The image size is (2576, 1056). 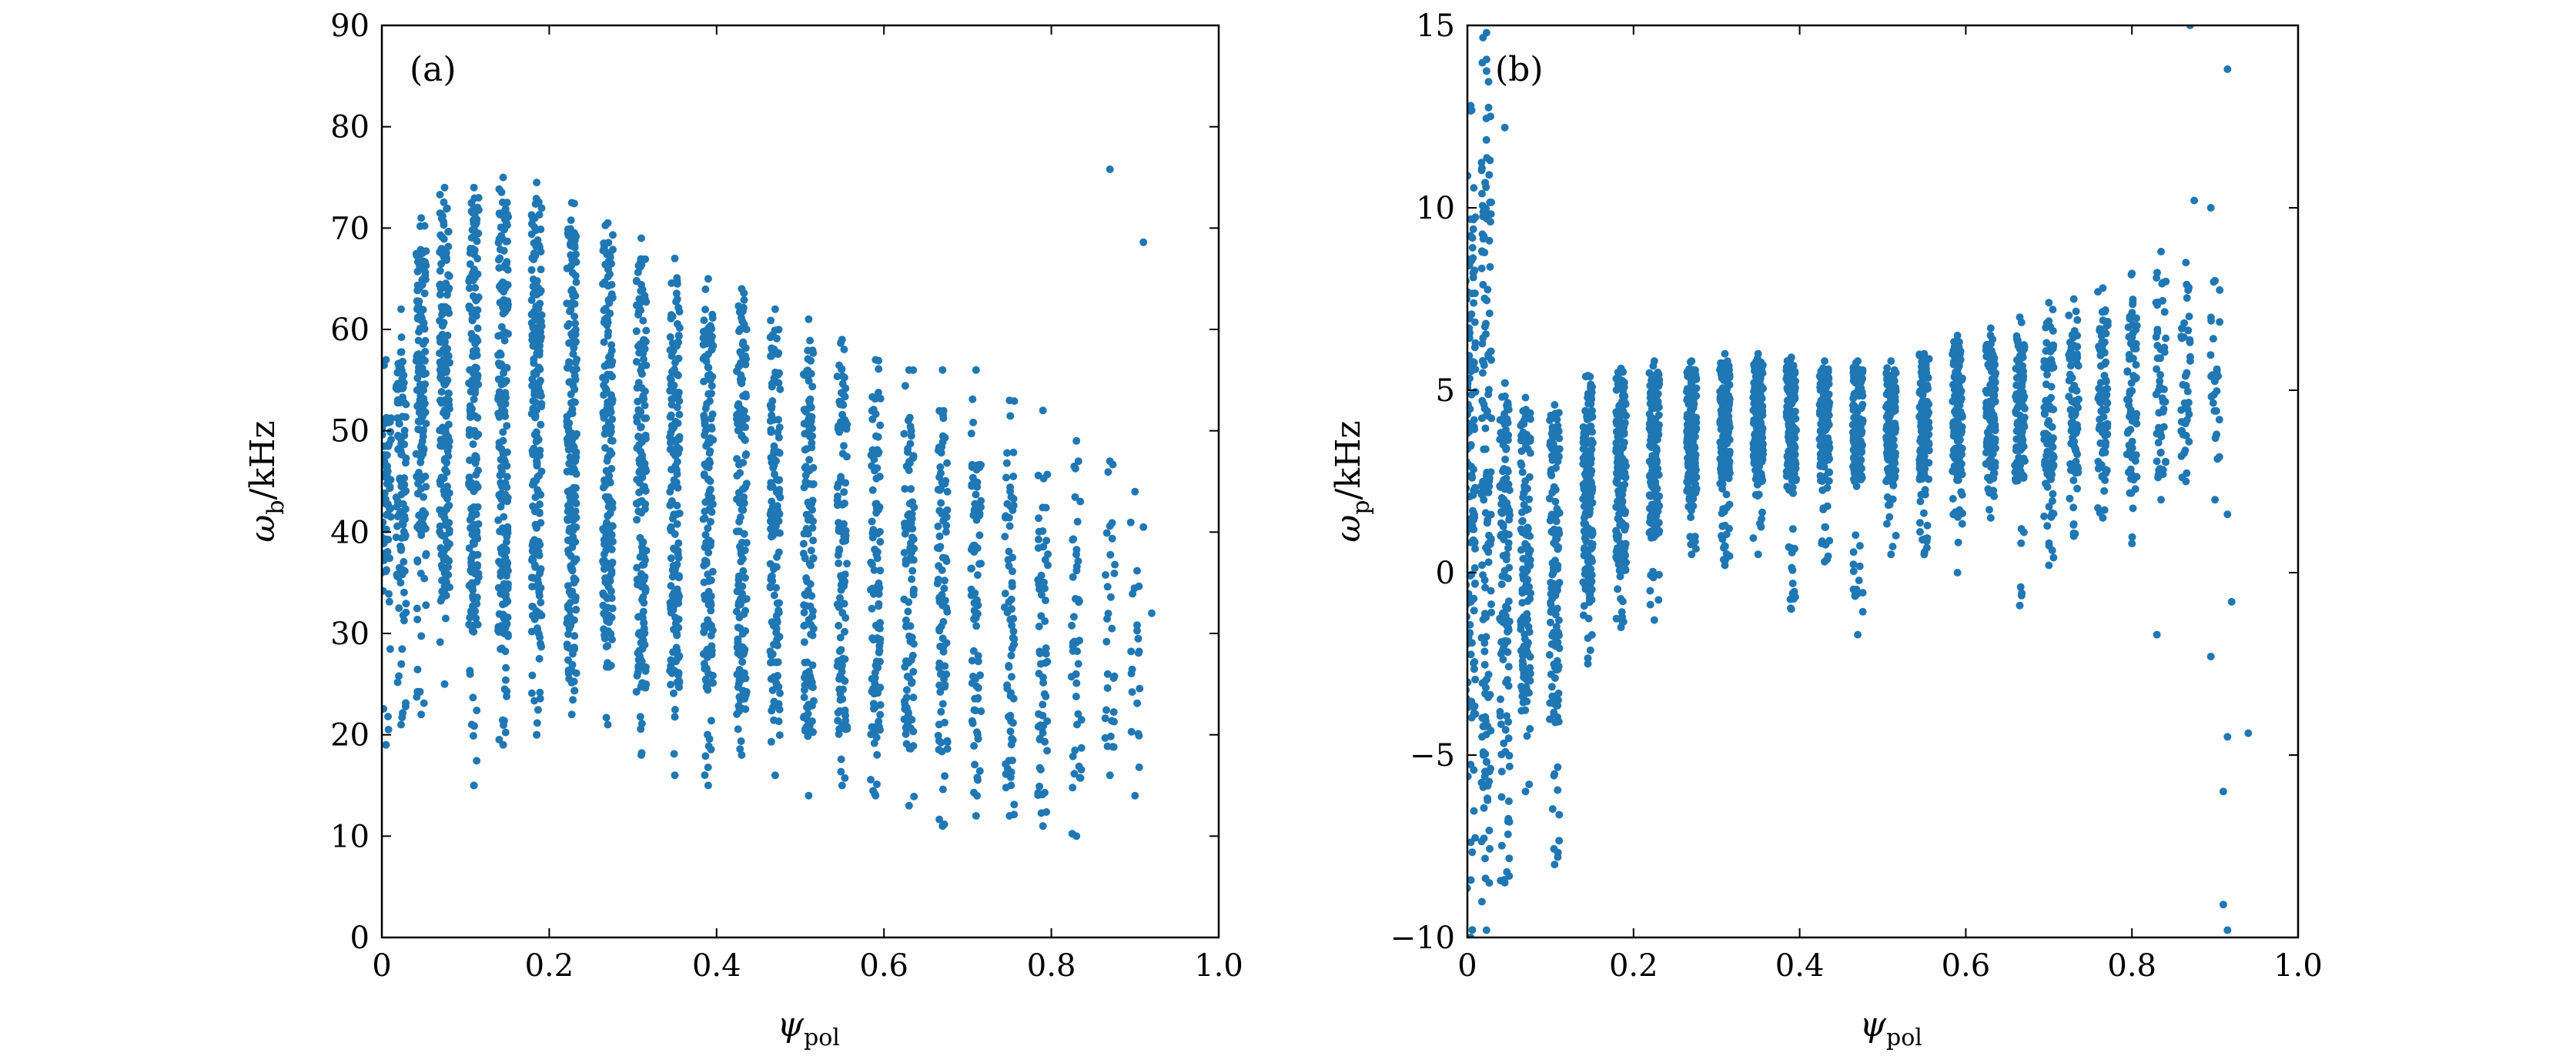 I want to click on panel-label: (a), so click(x=434, y=69).